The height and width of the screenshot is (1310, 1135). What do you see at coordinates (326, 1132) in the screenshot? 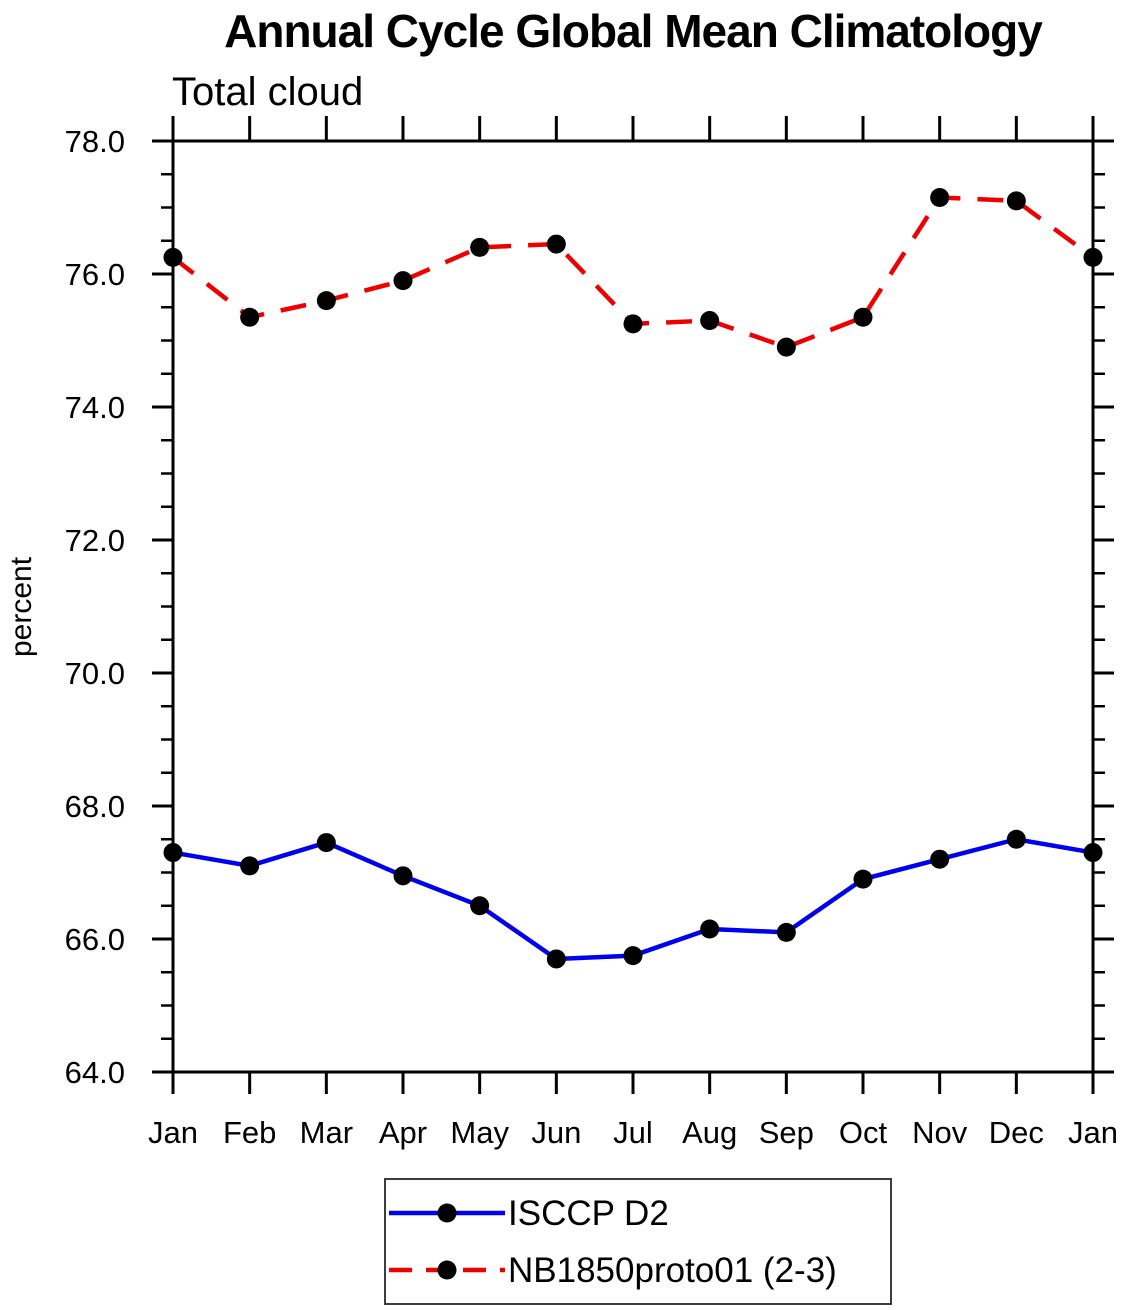
I see `x-tick-label: Mar` at bounding box center [326, 1132].